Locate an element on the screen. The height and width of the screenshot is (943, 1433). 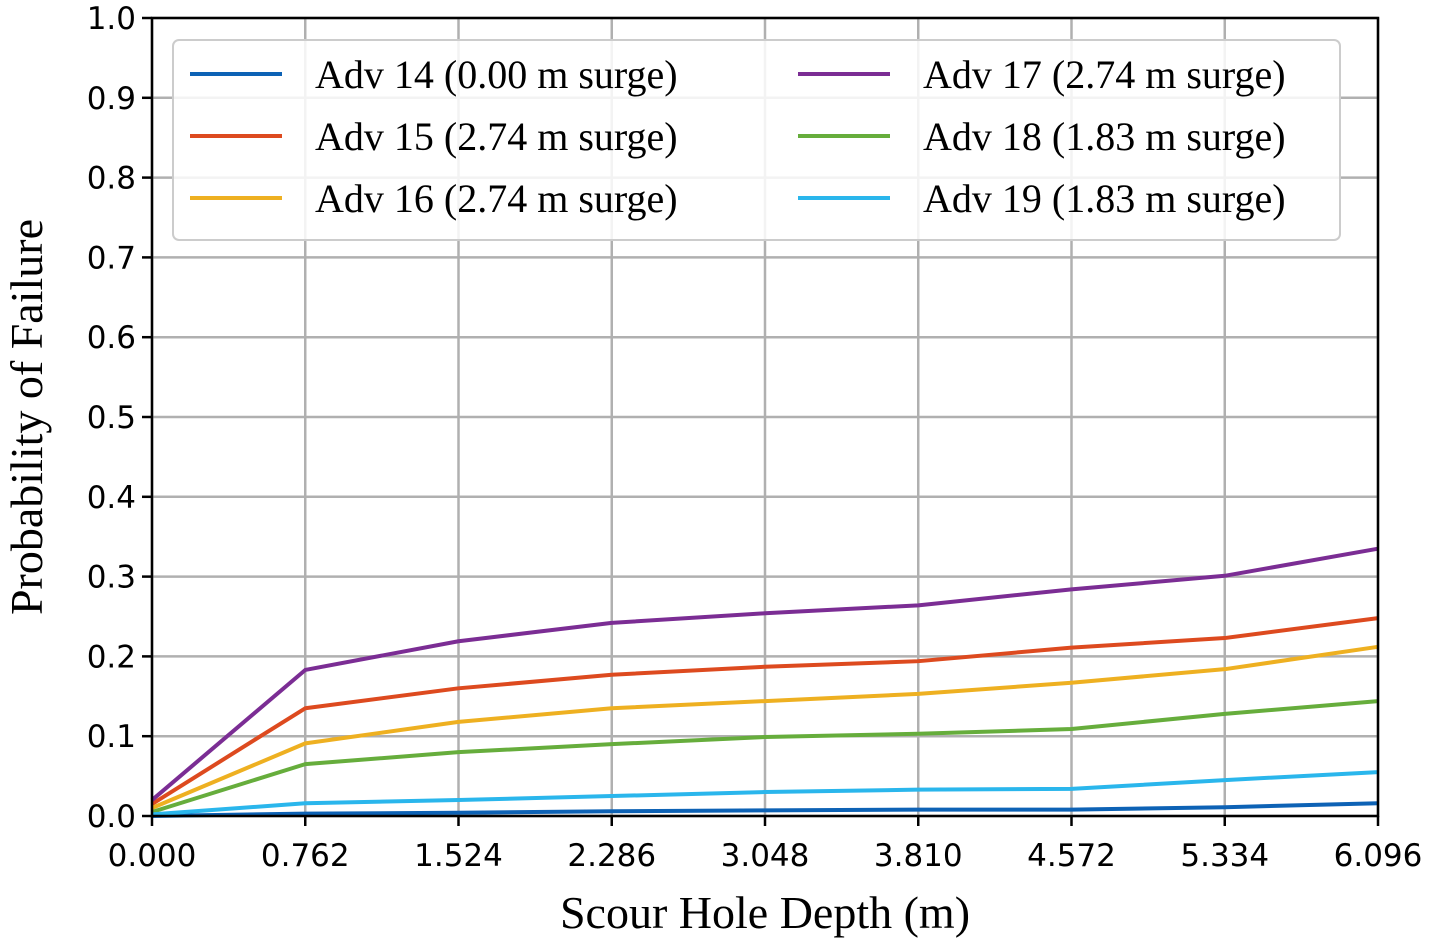
legend-label: Adv 15 (2.74 m surge) is located at coordinates (496, 136).